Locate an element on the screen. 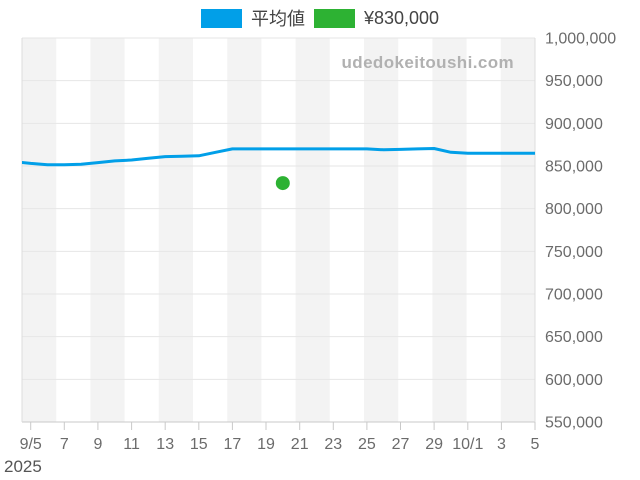  y-axis-label: 600,000 is located at coordinates (574, 380).